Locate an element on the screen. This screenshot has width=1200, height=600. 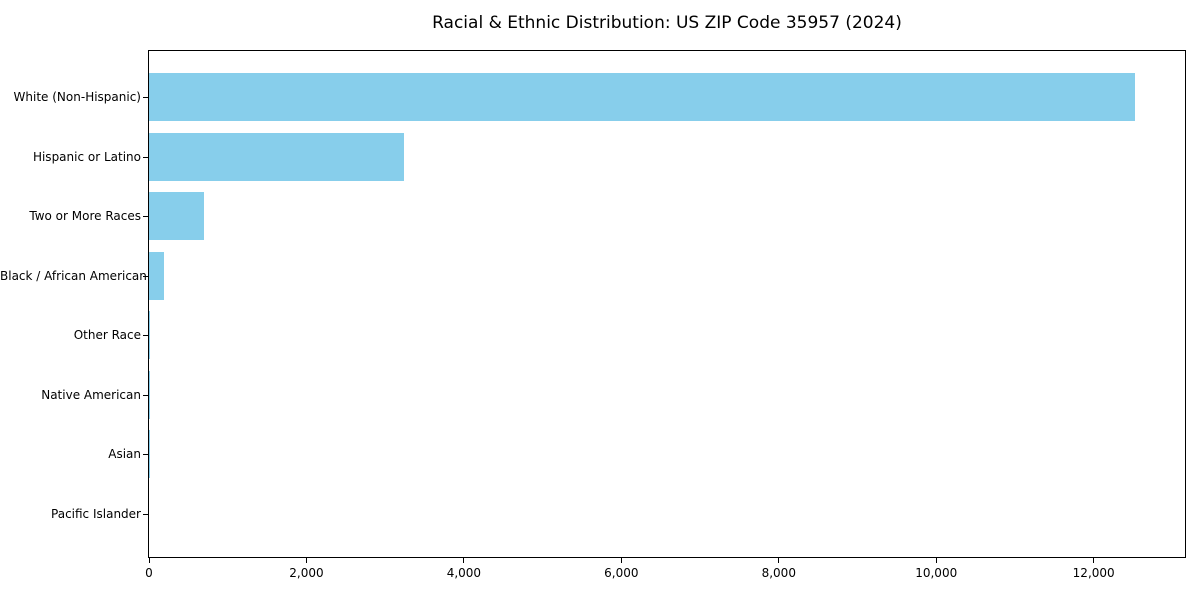
bar-other-race is located at coordinates (150, 335).